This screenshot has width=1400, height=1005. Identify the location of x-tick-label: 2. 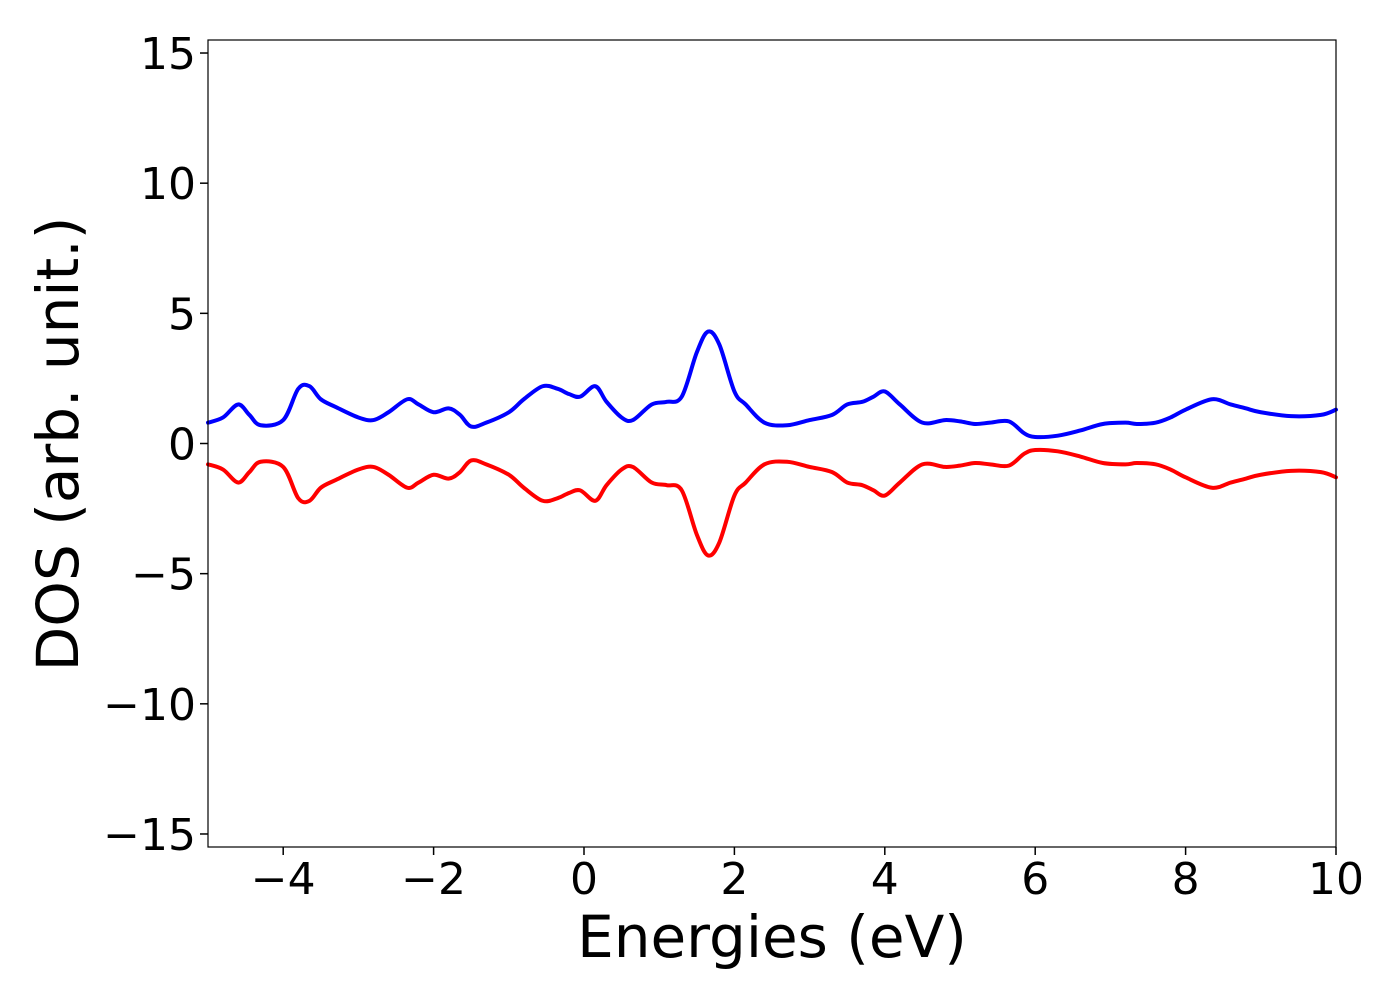
(734, 879).